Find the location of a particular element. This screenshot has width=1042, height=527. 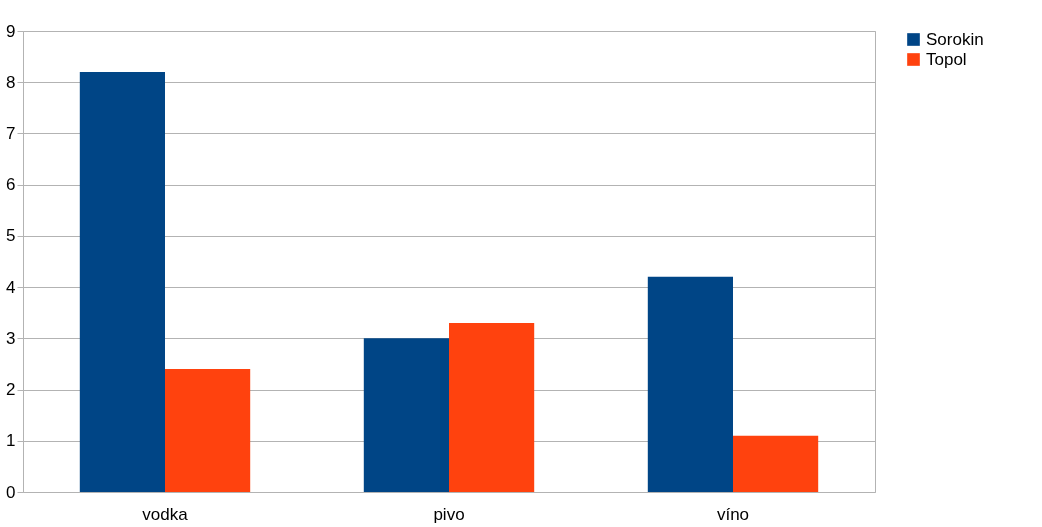

y-tick-label: 5 is located at coordinates (11, 236).